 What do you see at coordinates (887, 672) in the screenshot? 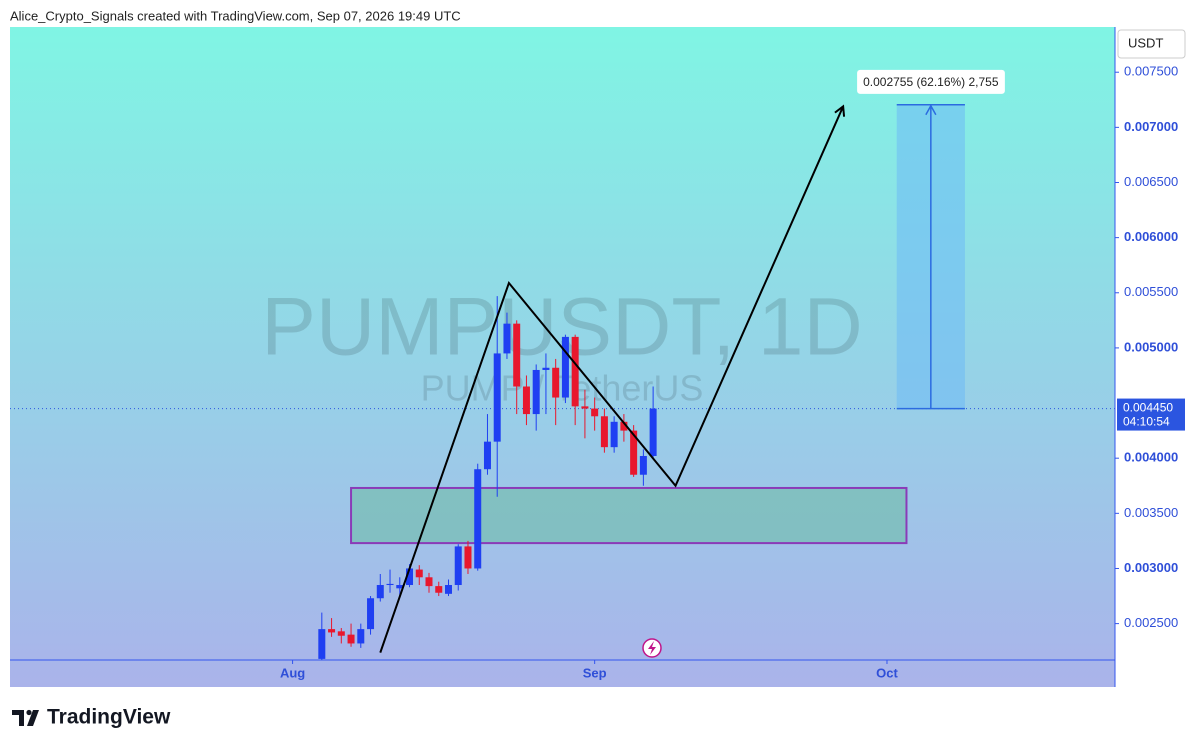
I see `x-tick-label: Oct` at bounding box center [887, 672].